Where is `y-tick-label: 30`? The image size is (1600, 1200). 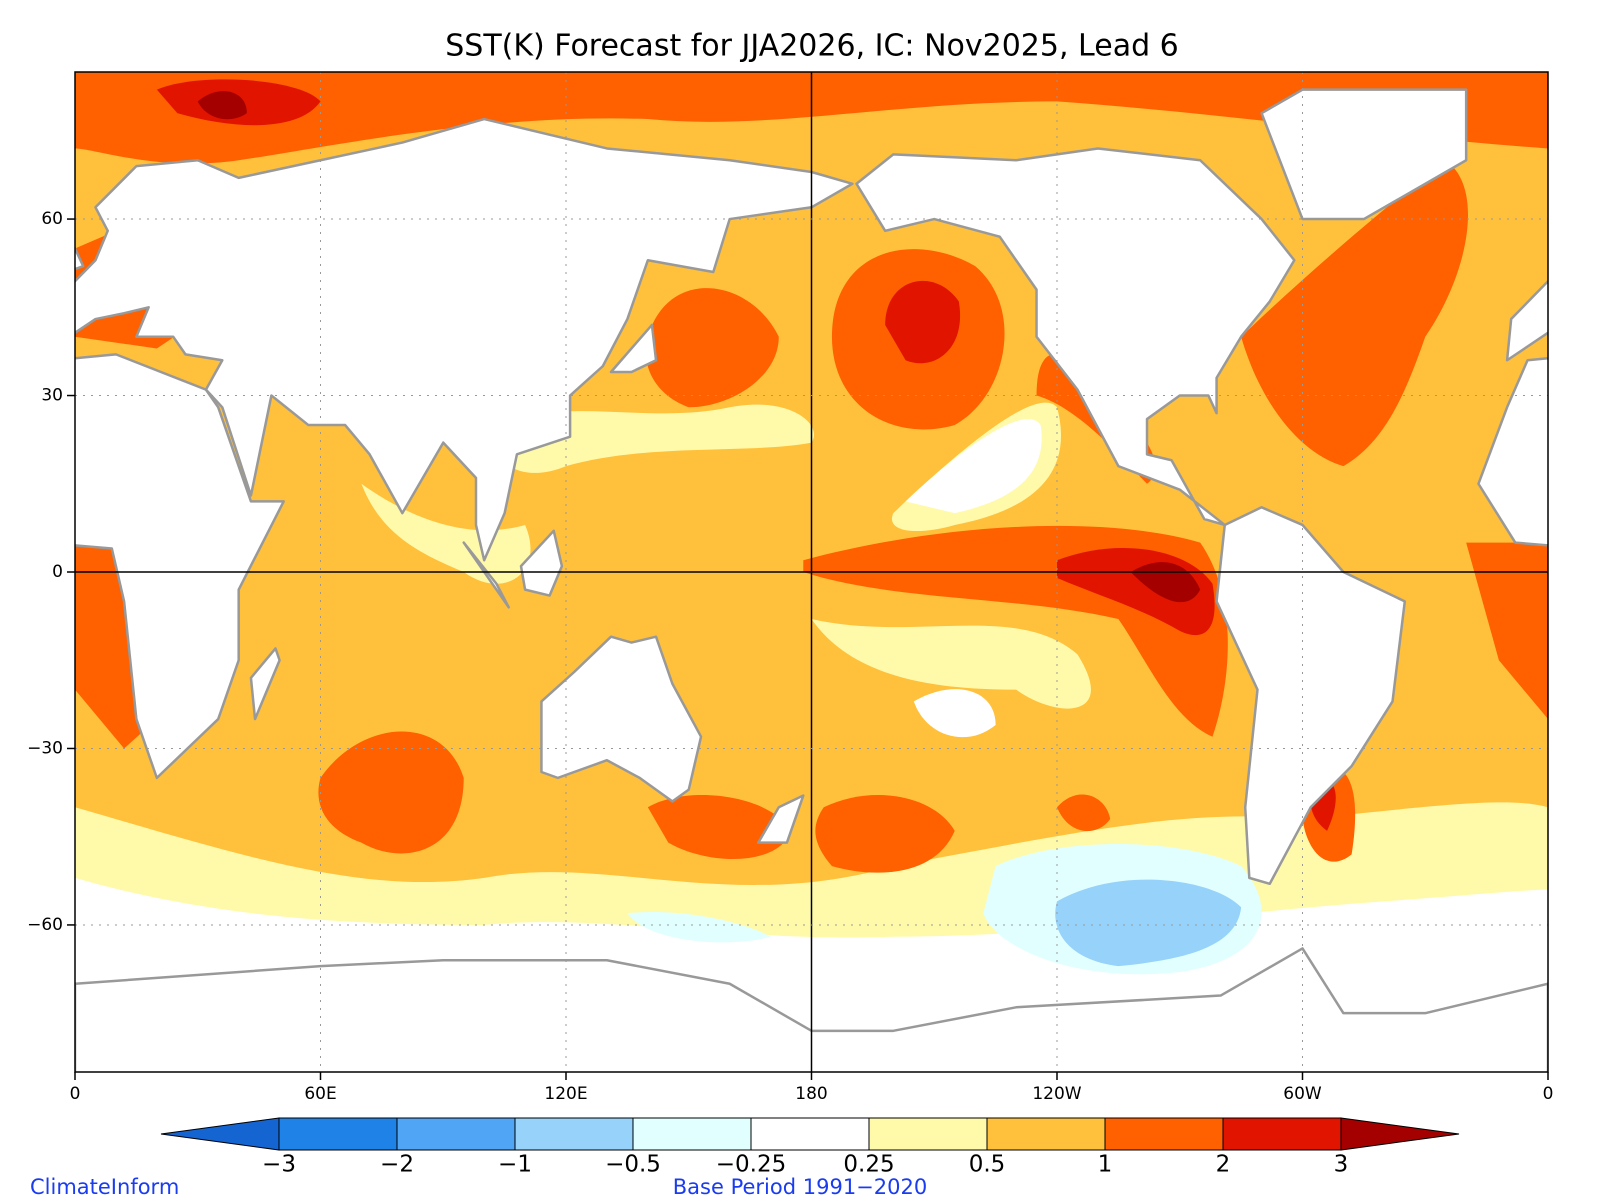
y-tick-label: 30 is located at coordinates (52, 396).